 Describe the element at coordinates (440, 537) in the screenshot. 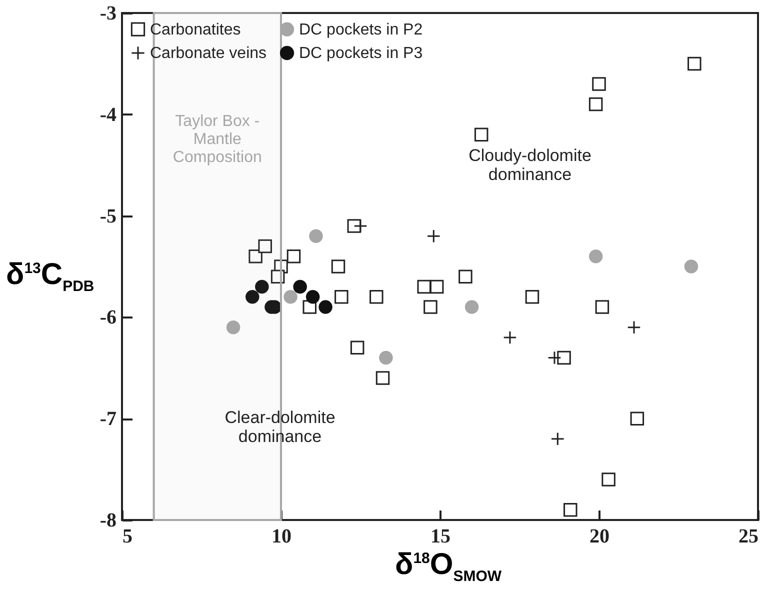

I see `x-tick-label: 15` at that location.